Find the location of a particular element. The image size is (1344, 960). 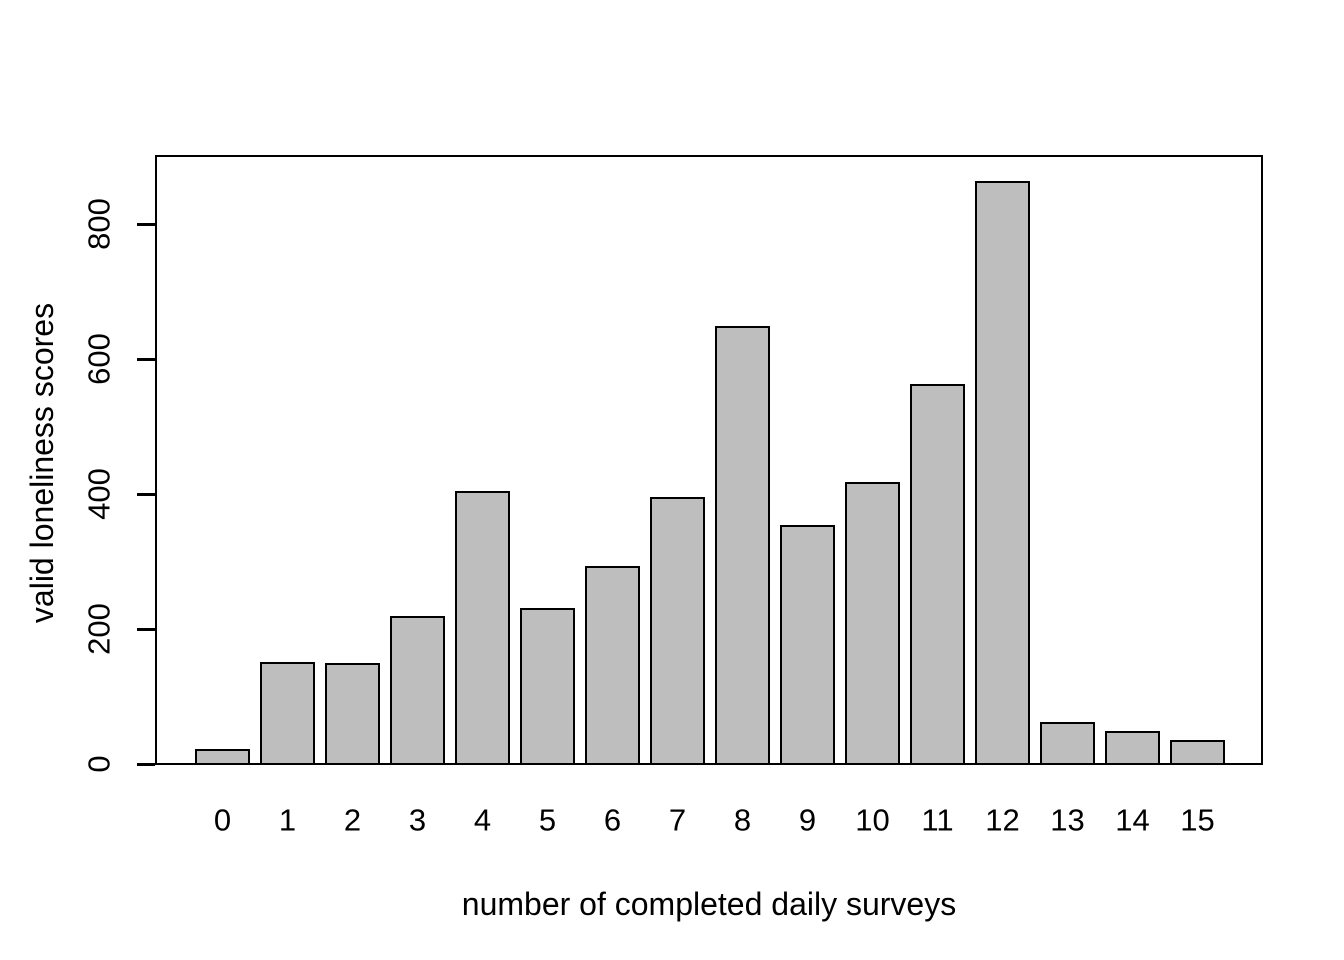

x-tick-label-0: 0 is located at coordinates (222, 820).